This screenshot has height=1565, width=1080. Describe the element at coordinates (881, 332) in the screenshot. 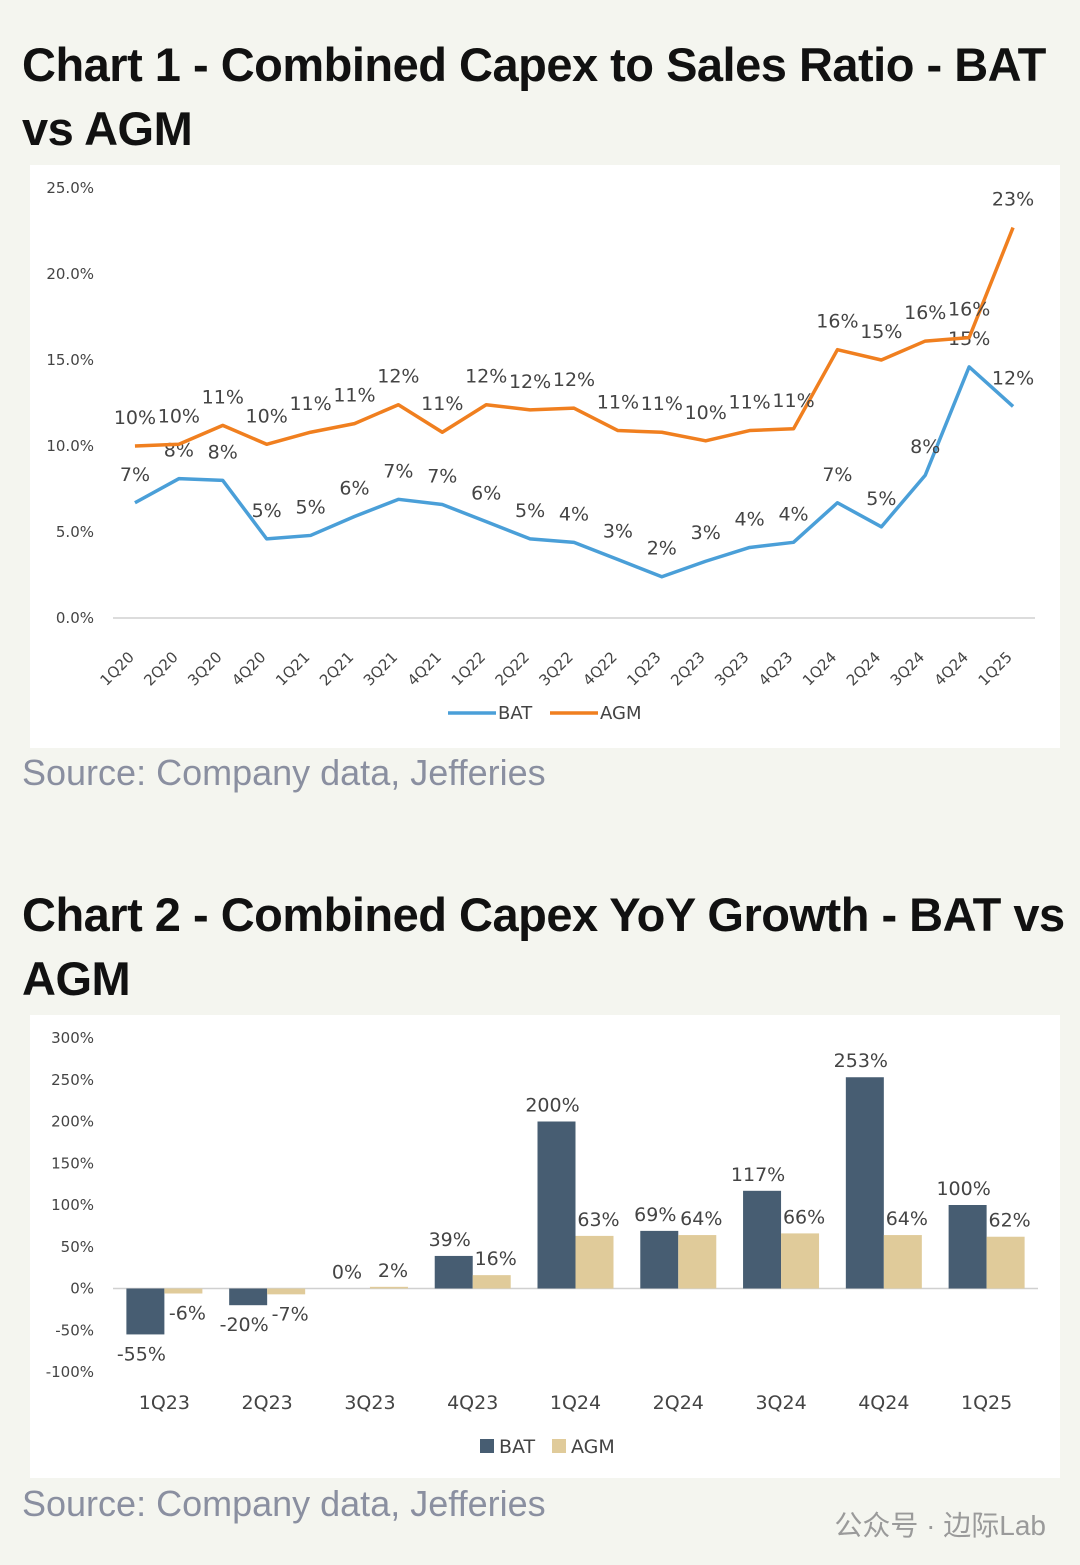

I see `data-label: 15%` at that location.